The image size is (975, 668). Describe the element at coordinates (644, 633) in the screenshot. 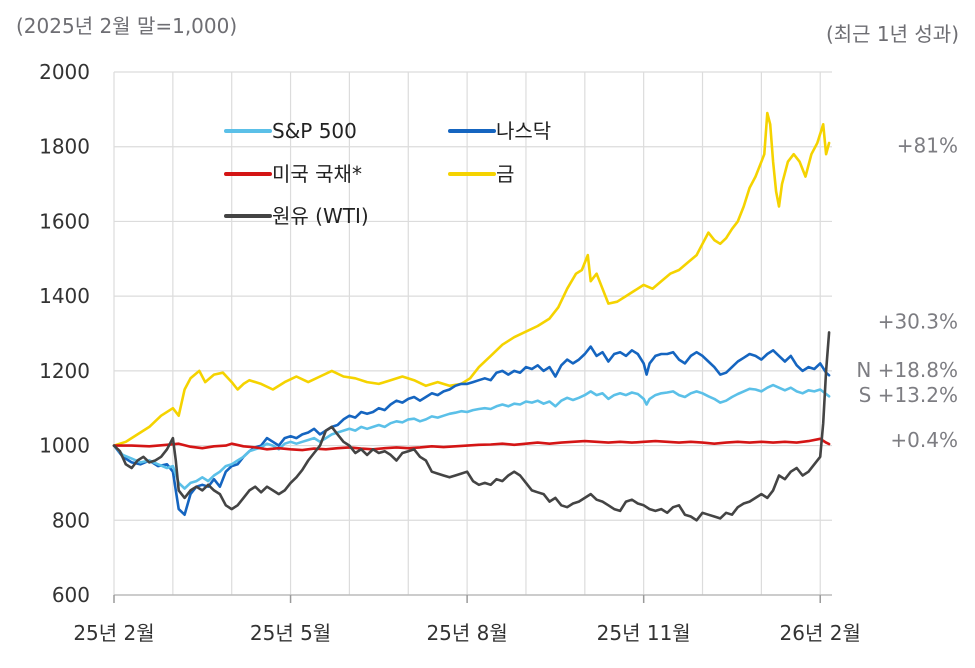

I see `x-tick-label: 25년 11월` at that location.